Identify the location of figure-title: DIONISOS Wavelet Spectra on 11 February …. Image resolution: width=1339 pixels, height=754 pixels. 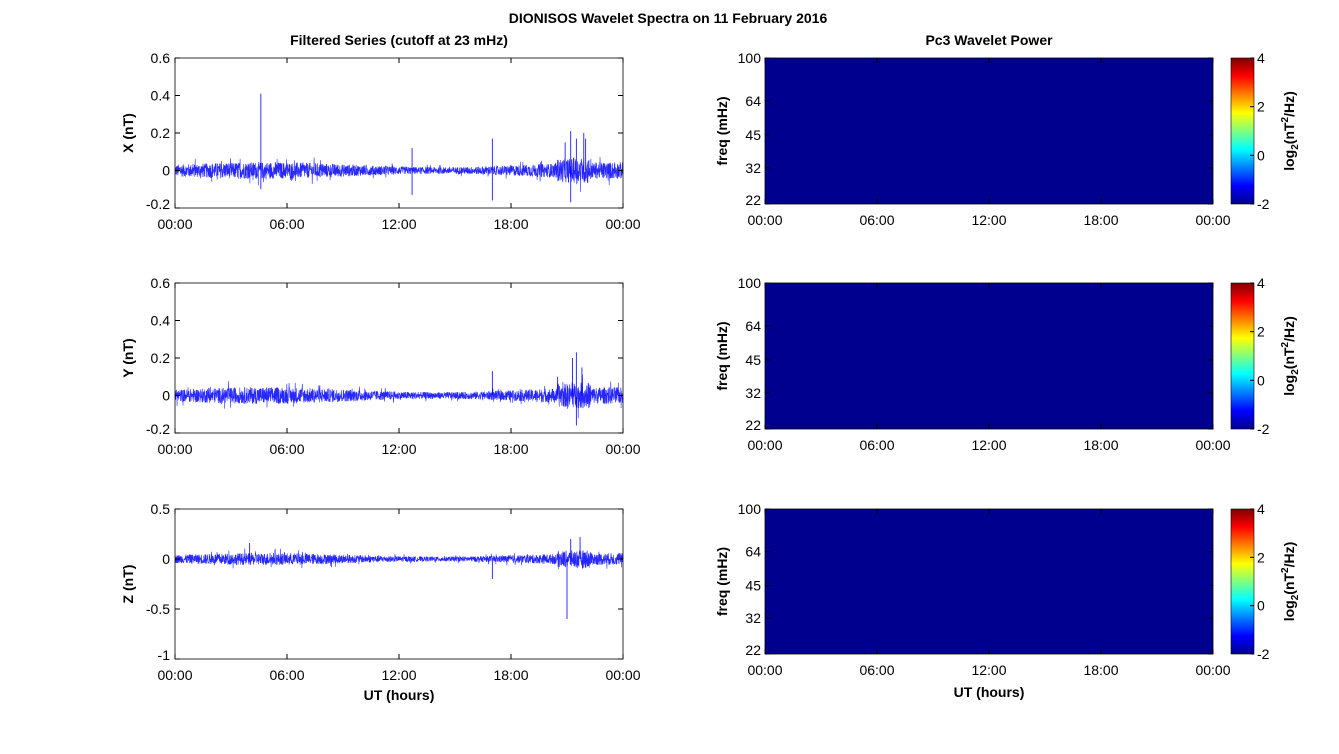
(668, 18).